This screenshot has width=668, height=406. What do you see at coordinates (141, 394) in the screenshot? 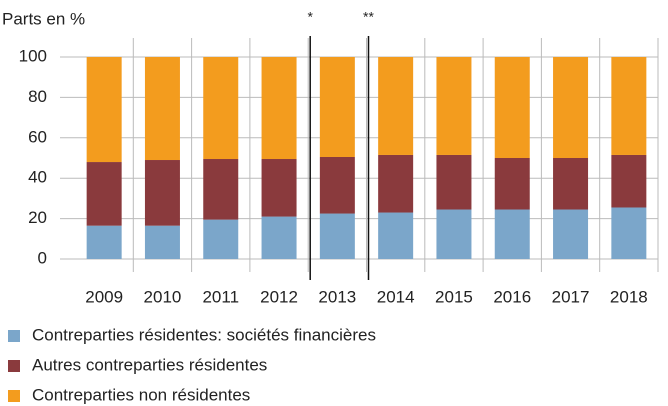
I see `legend-label: Contreparties non résidentes` at bounding box center [141, 394].